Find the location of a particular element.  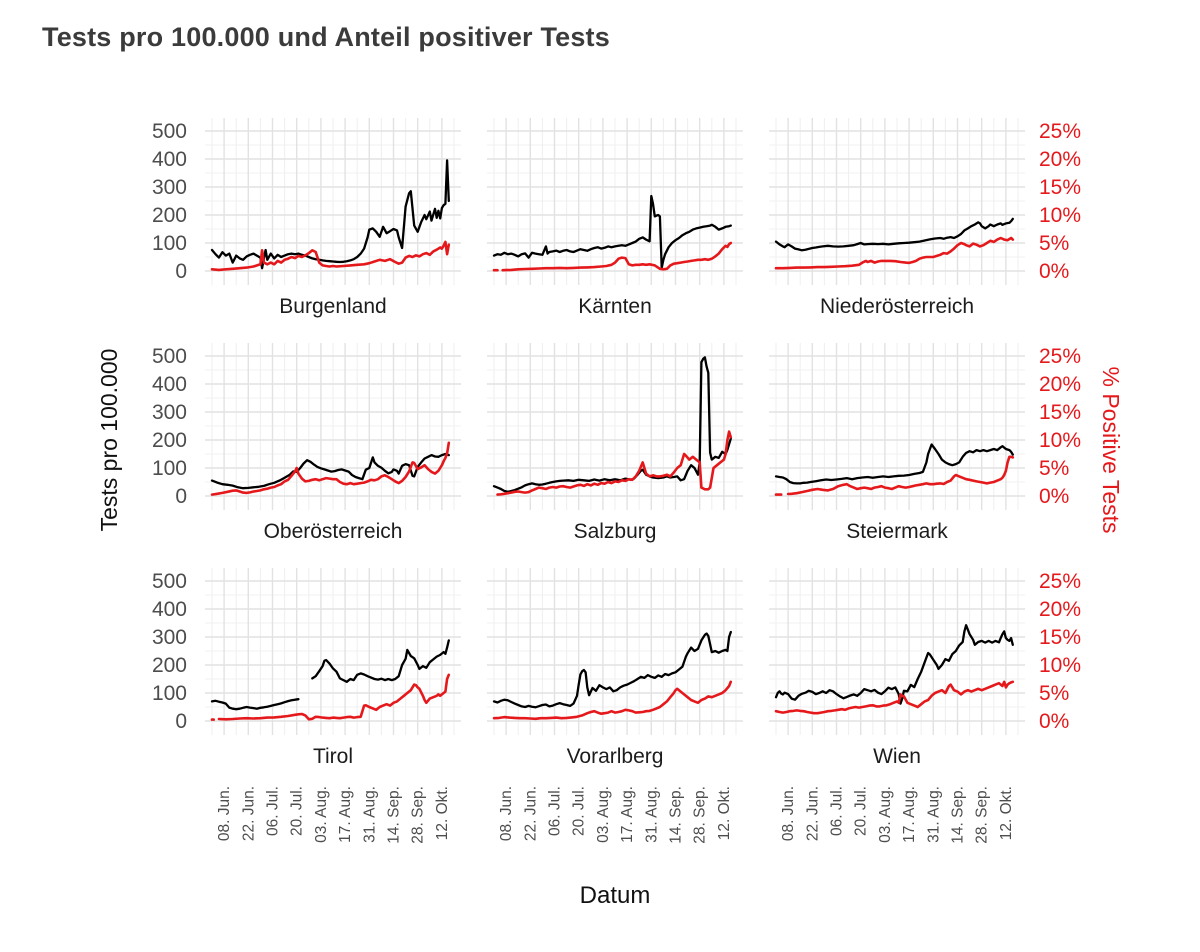

strip-label-vorarlberg: Vorarlberg is located at coordinates (615, 756).